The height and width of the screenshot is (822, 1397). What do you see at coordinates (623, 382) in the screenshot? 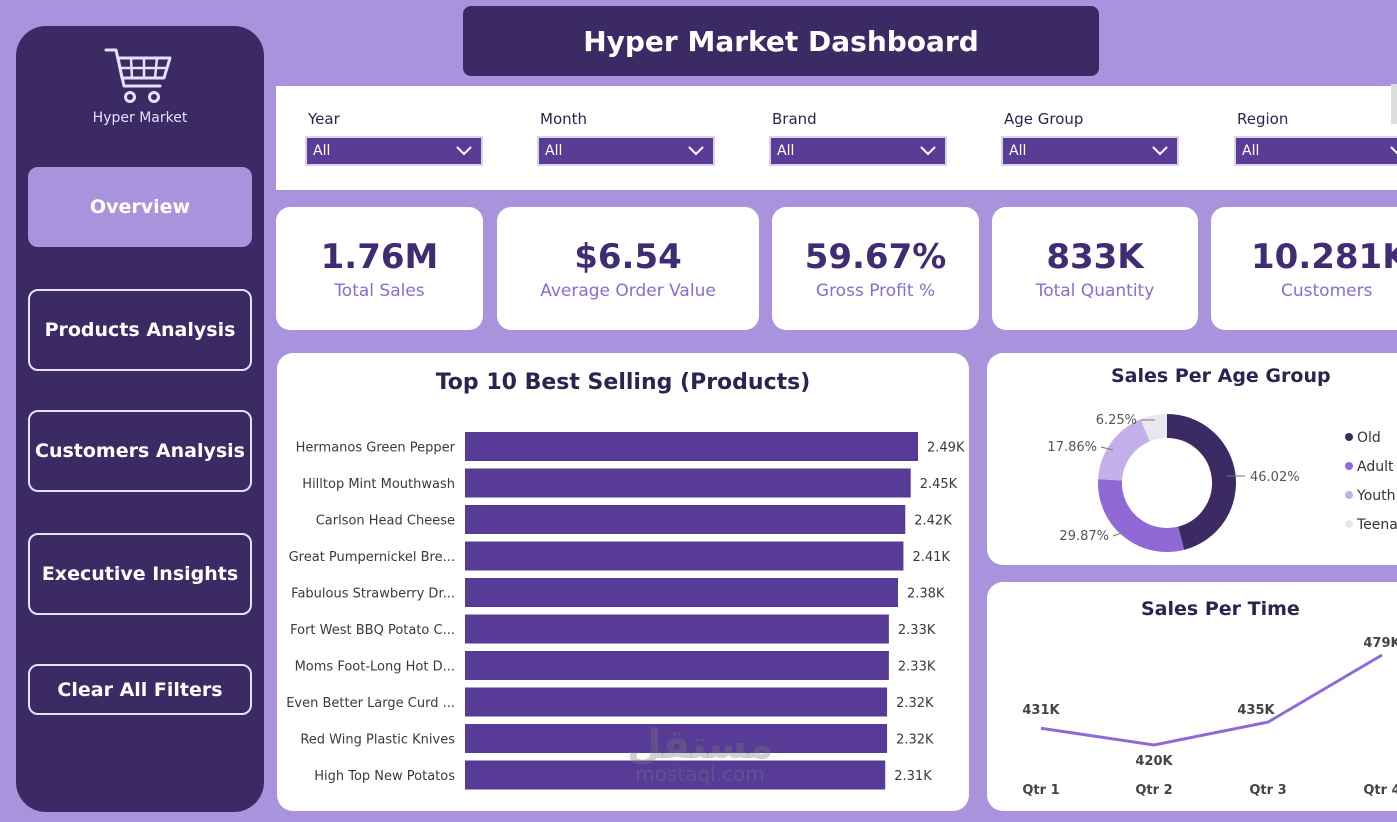
I see `chart-title: Top 10 Best Selling (Products)` at bounding box center [623, 382].